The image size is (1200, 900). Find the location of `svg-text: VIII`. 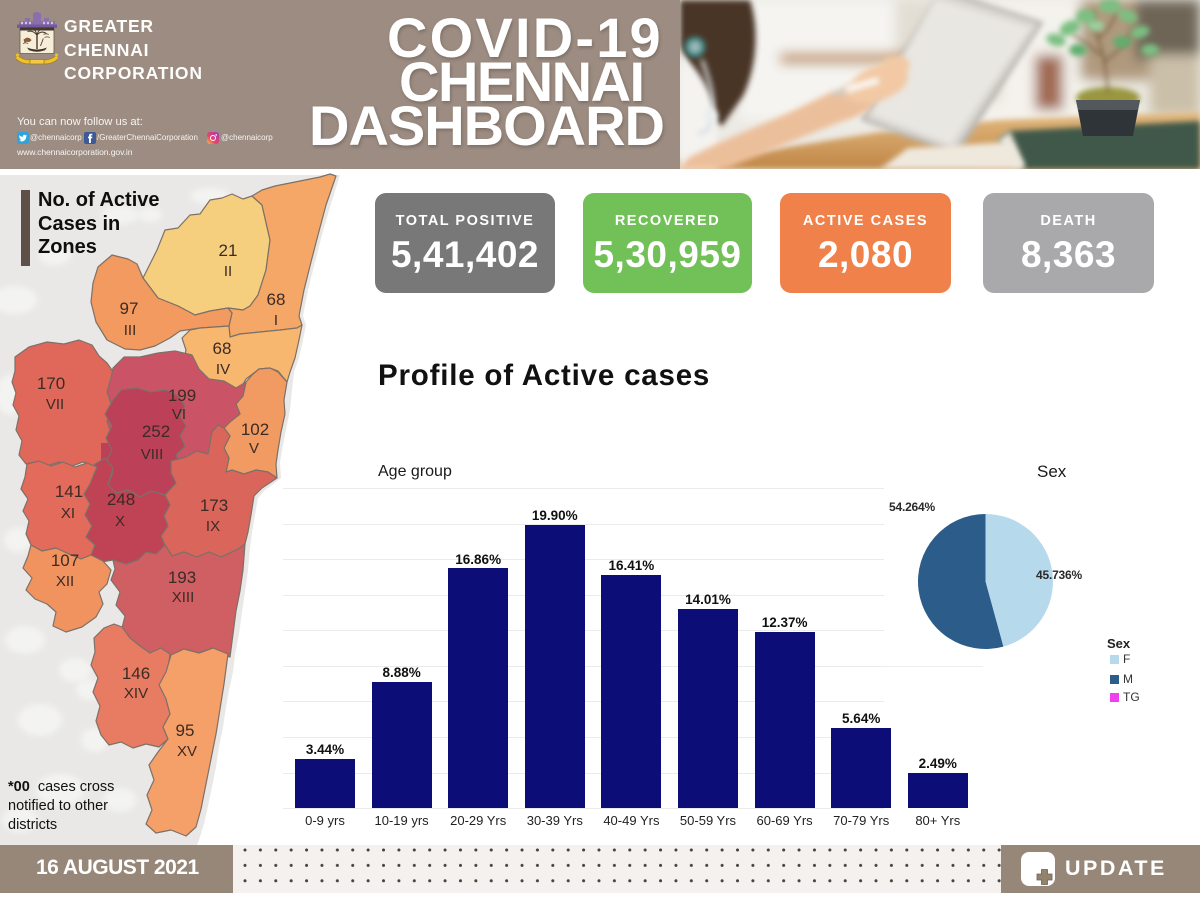

svg-text: VIII is located at coordinates (152, 454).